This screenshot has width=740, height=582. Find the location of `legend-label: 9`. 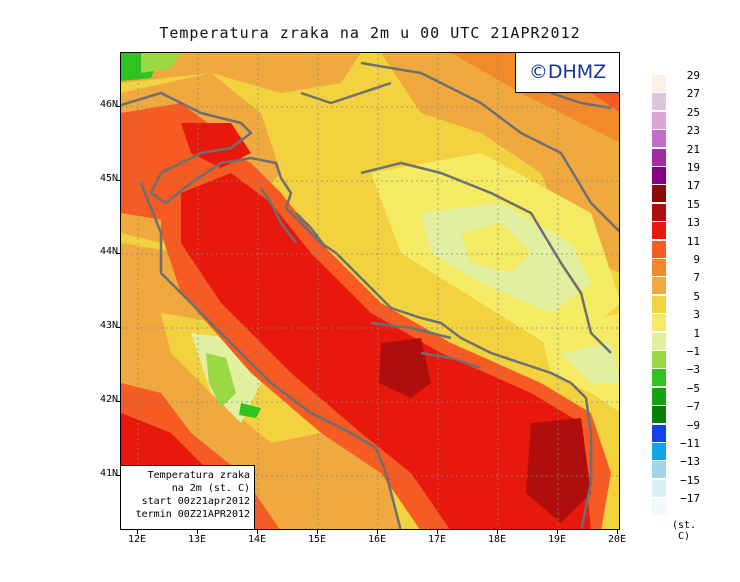

legend-label: 9 is located at coordinates (696, 259).